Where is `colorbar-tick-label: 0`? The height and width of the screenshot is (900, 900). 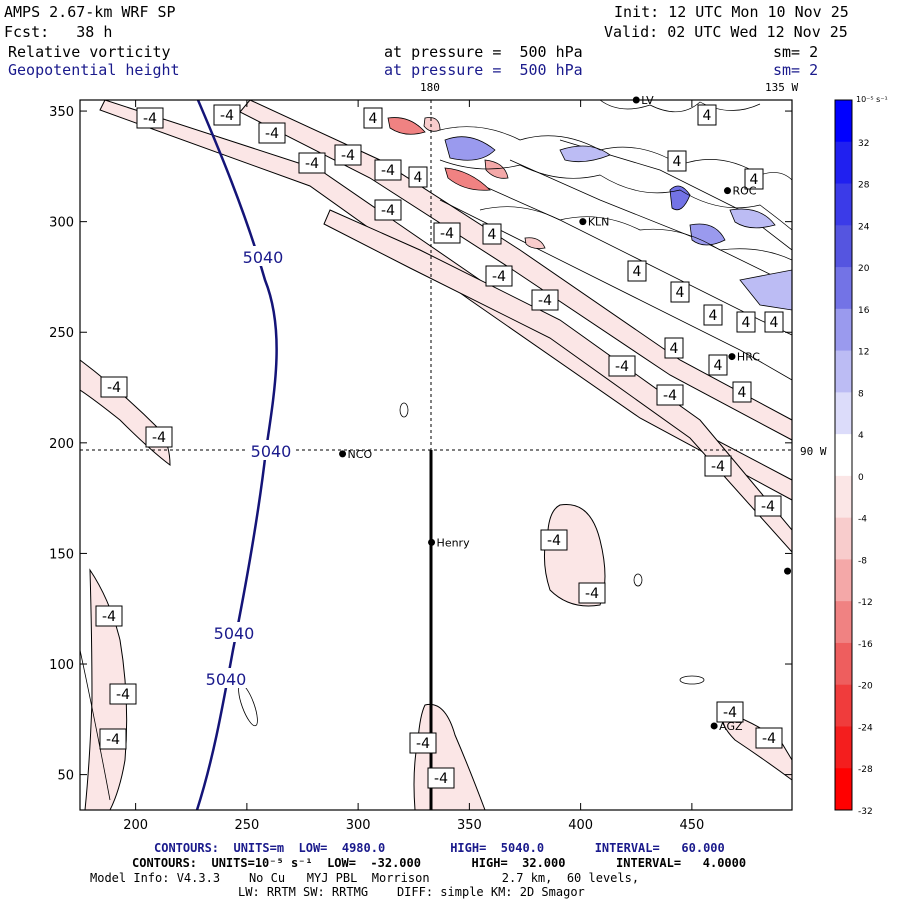
colorbar-tick-label: 0 is located at coordinates (861, 478).